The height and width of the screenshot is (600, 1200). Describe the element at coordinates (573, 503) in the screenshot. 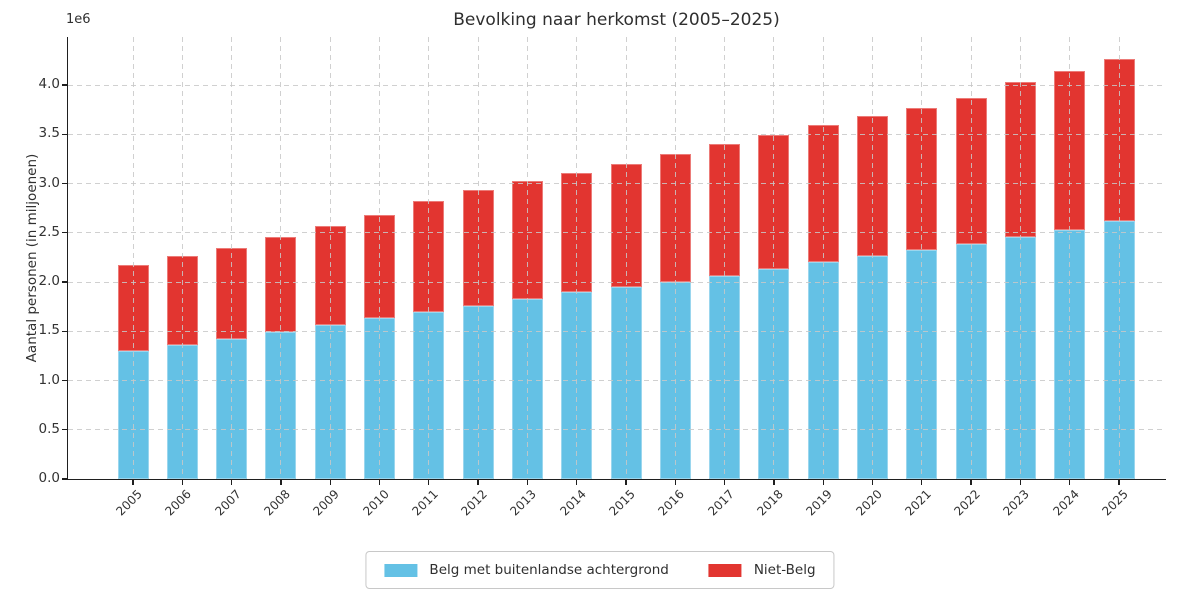

I see `x-tick-label: 2014` at that location.